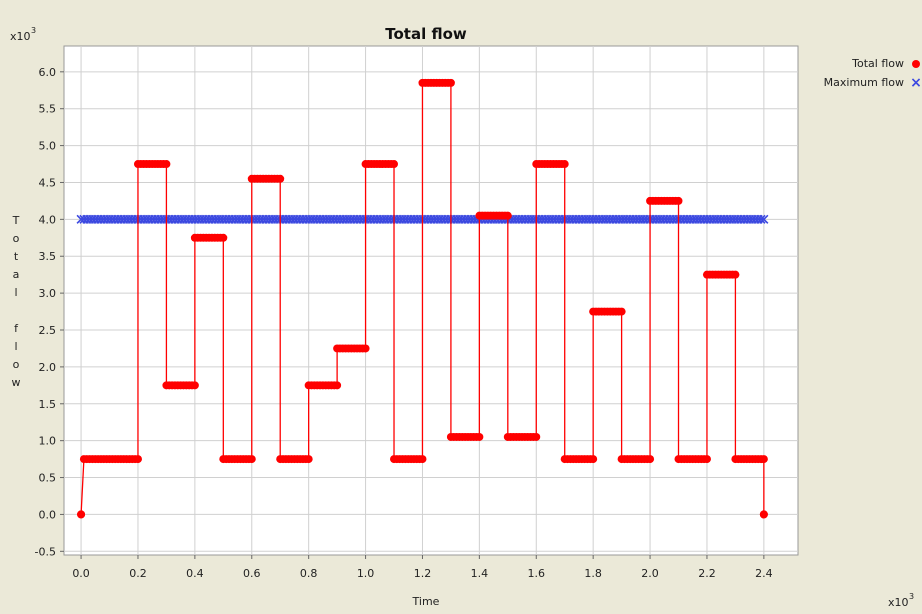 Image resolution: width=922 pixels, height=614 pixels. Describe the element at coordinates (33, 30) in the screenshot. I see `y-multiplier-exponent: 3` at that location.